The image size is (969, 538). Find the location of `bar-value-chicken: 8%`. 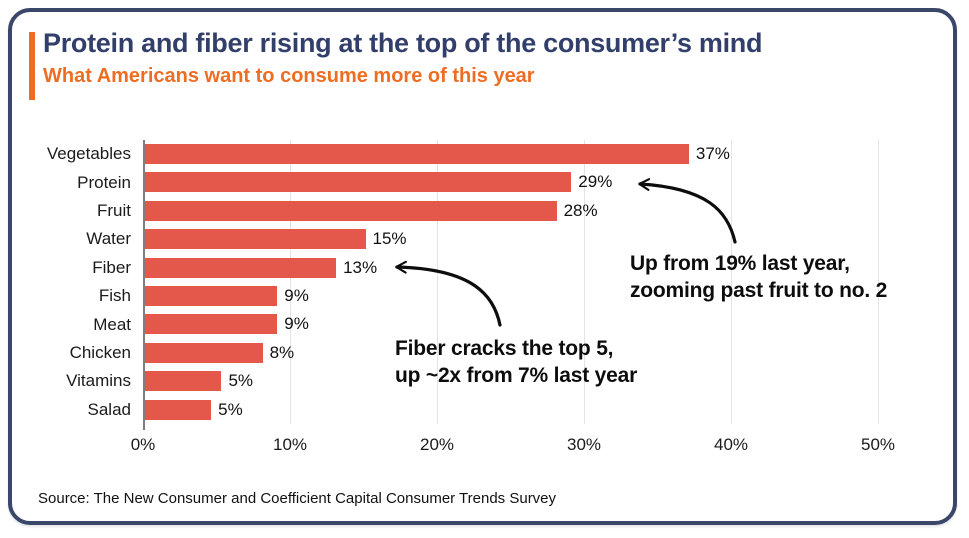

bar-value-chicken: 8% is located at coordinates (282, 352).